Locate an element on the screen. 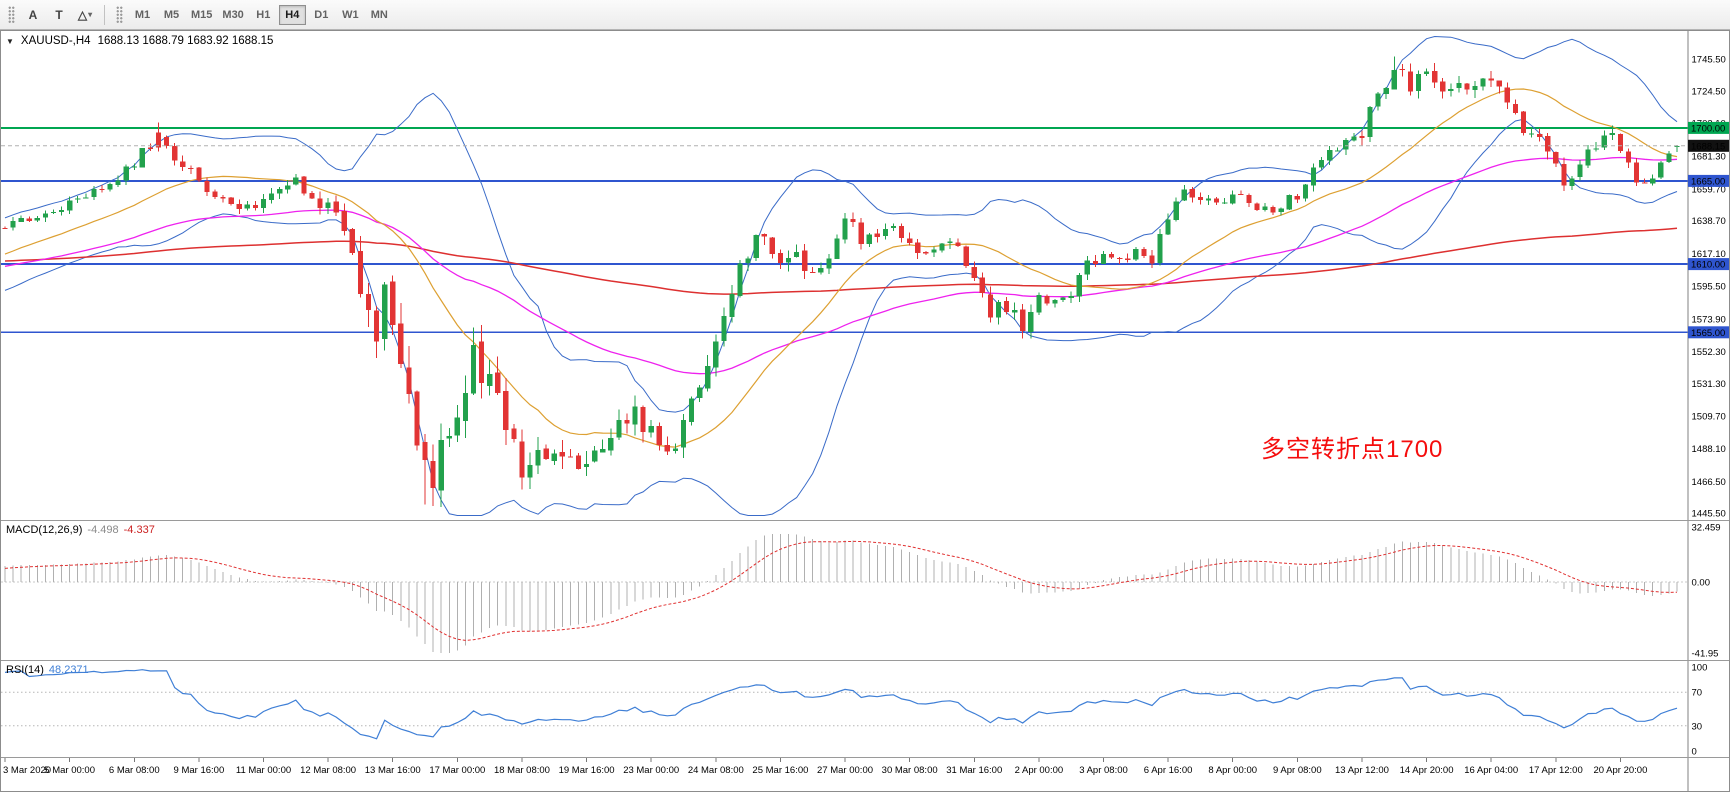  svg-text: 1565.00 is located at coordinates (1708, 333).